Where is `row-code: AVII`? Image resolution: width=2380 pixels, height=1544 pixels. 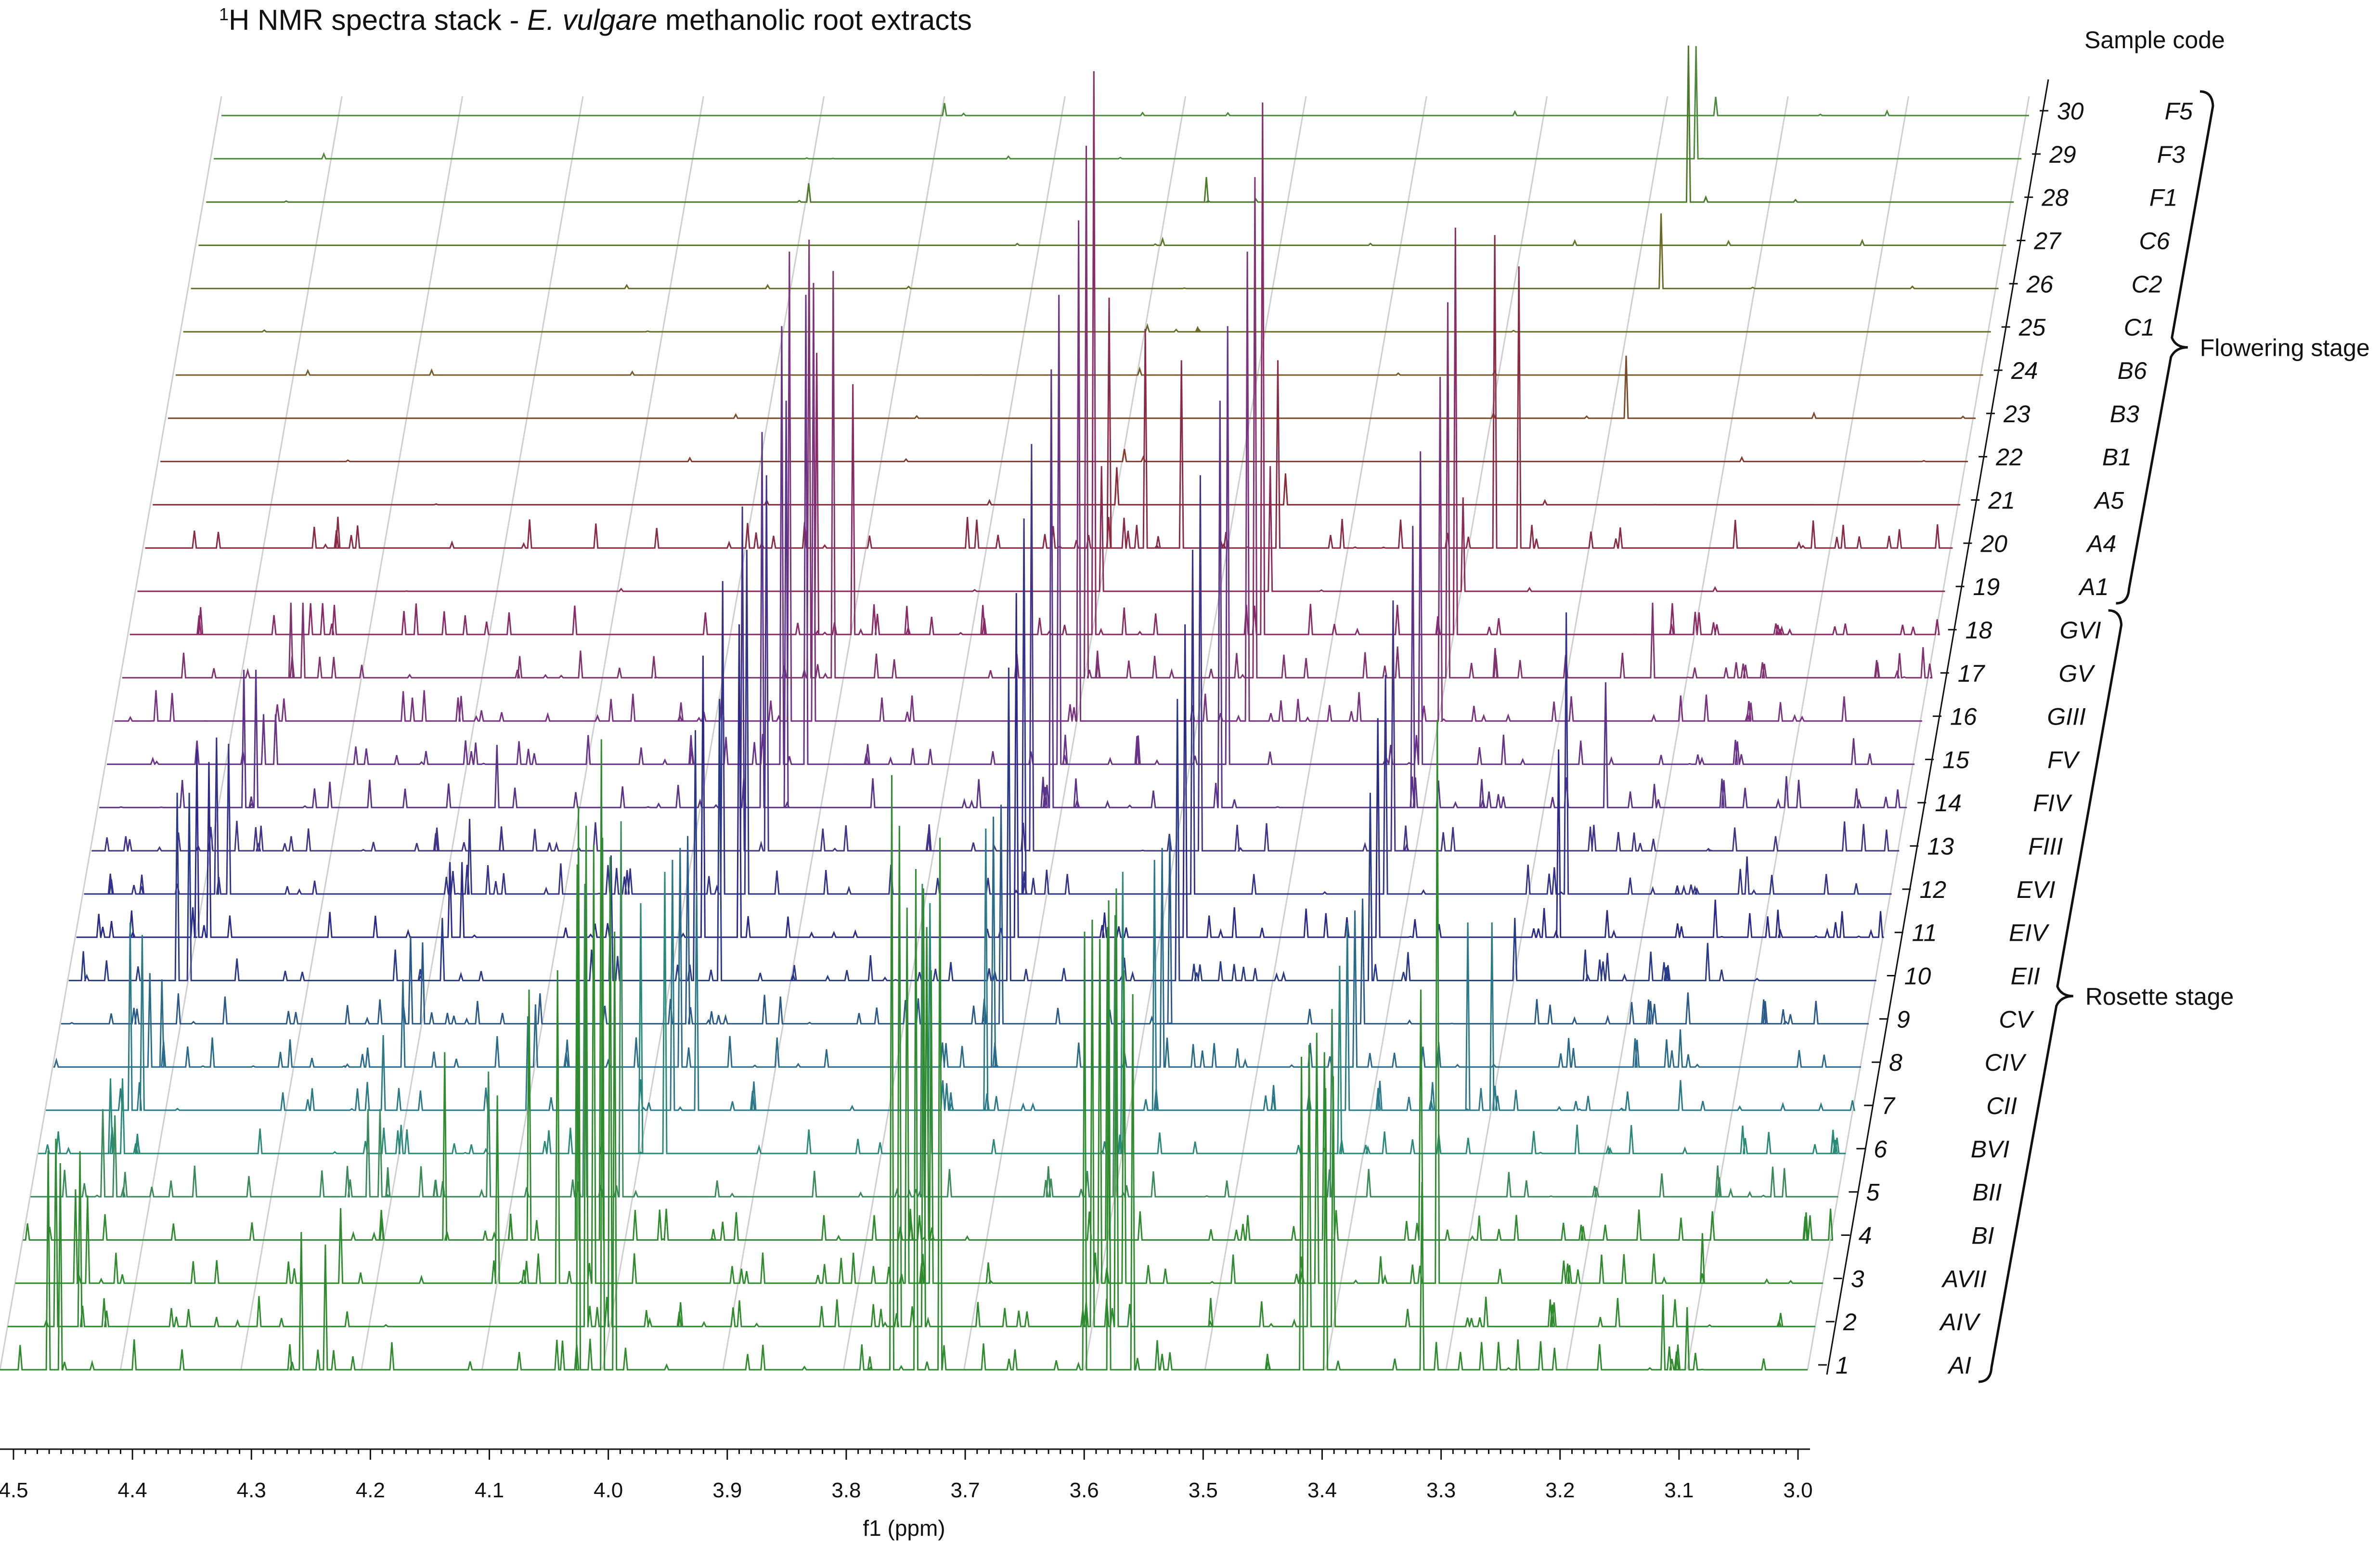
row-code: AVII is located at coordinates (1964, 1278).